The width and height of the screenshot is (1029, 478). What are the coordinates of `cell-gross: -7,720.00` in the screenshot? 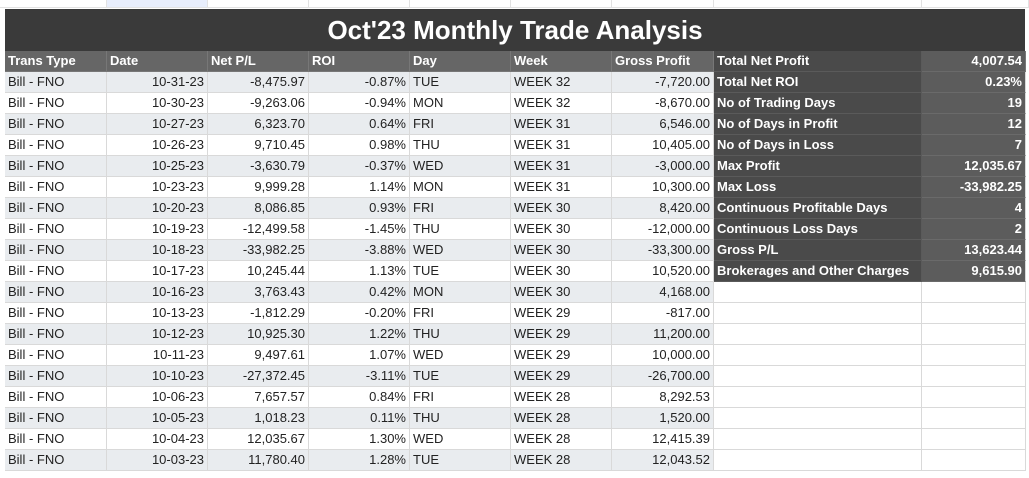 It's located at (663, 82).